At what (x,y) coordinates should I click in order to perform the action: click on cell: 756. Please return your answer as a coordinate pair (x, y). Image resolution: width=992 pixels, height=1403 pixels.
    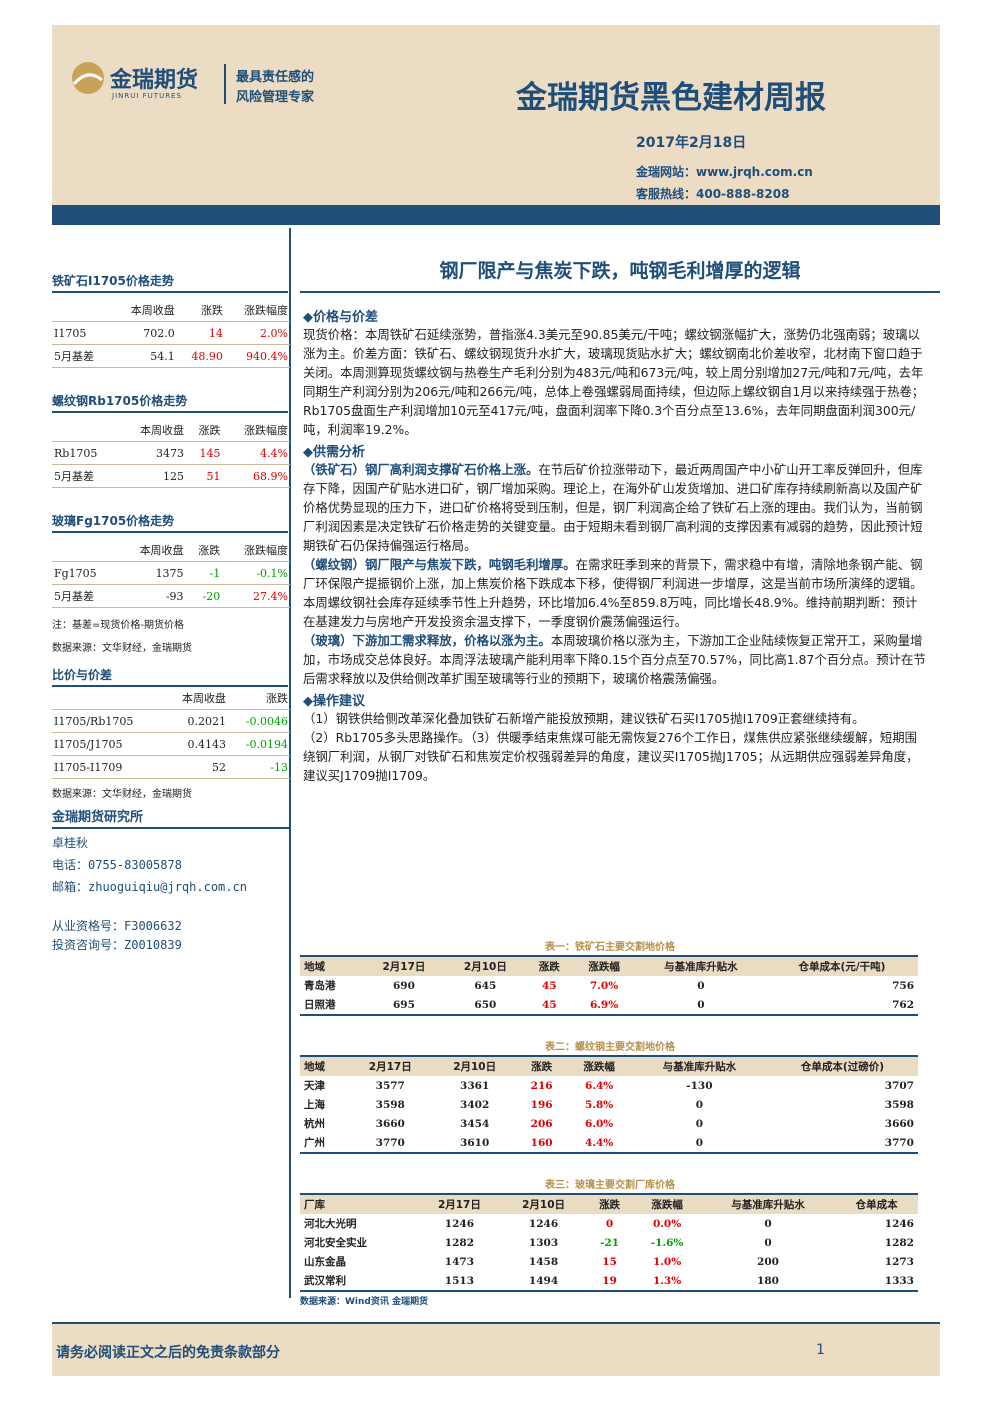
    Looking at the image, I should click on (903, 985).